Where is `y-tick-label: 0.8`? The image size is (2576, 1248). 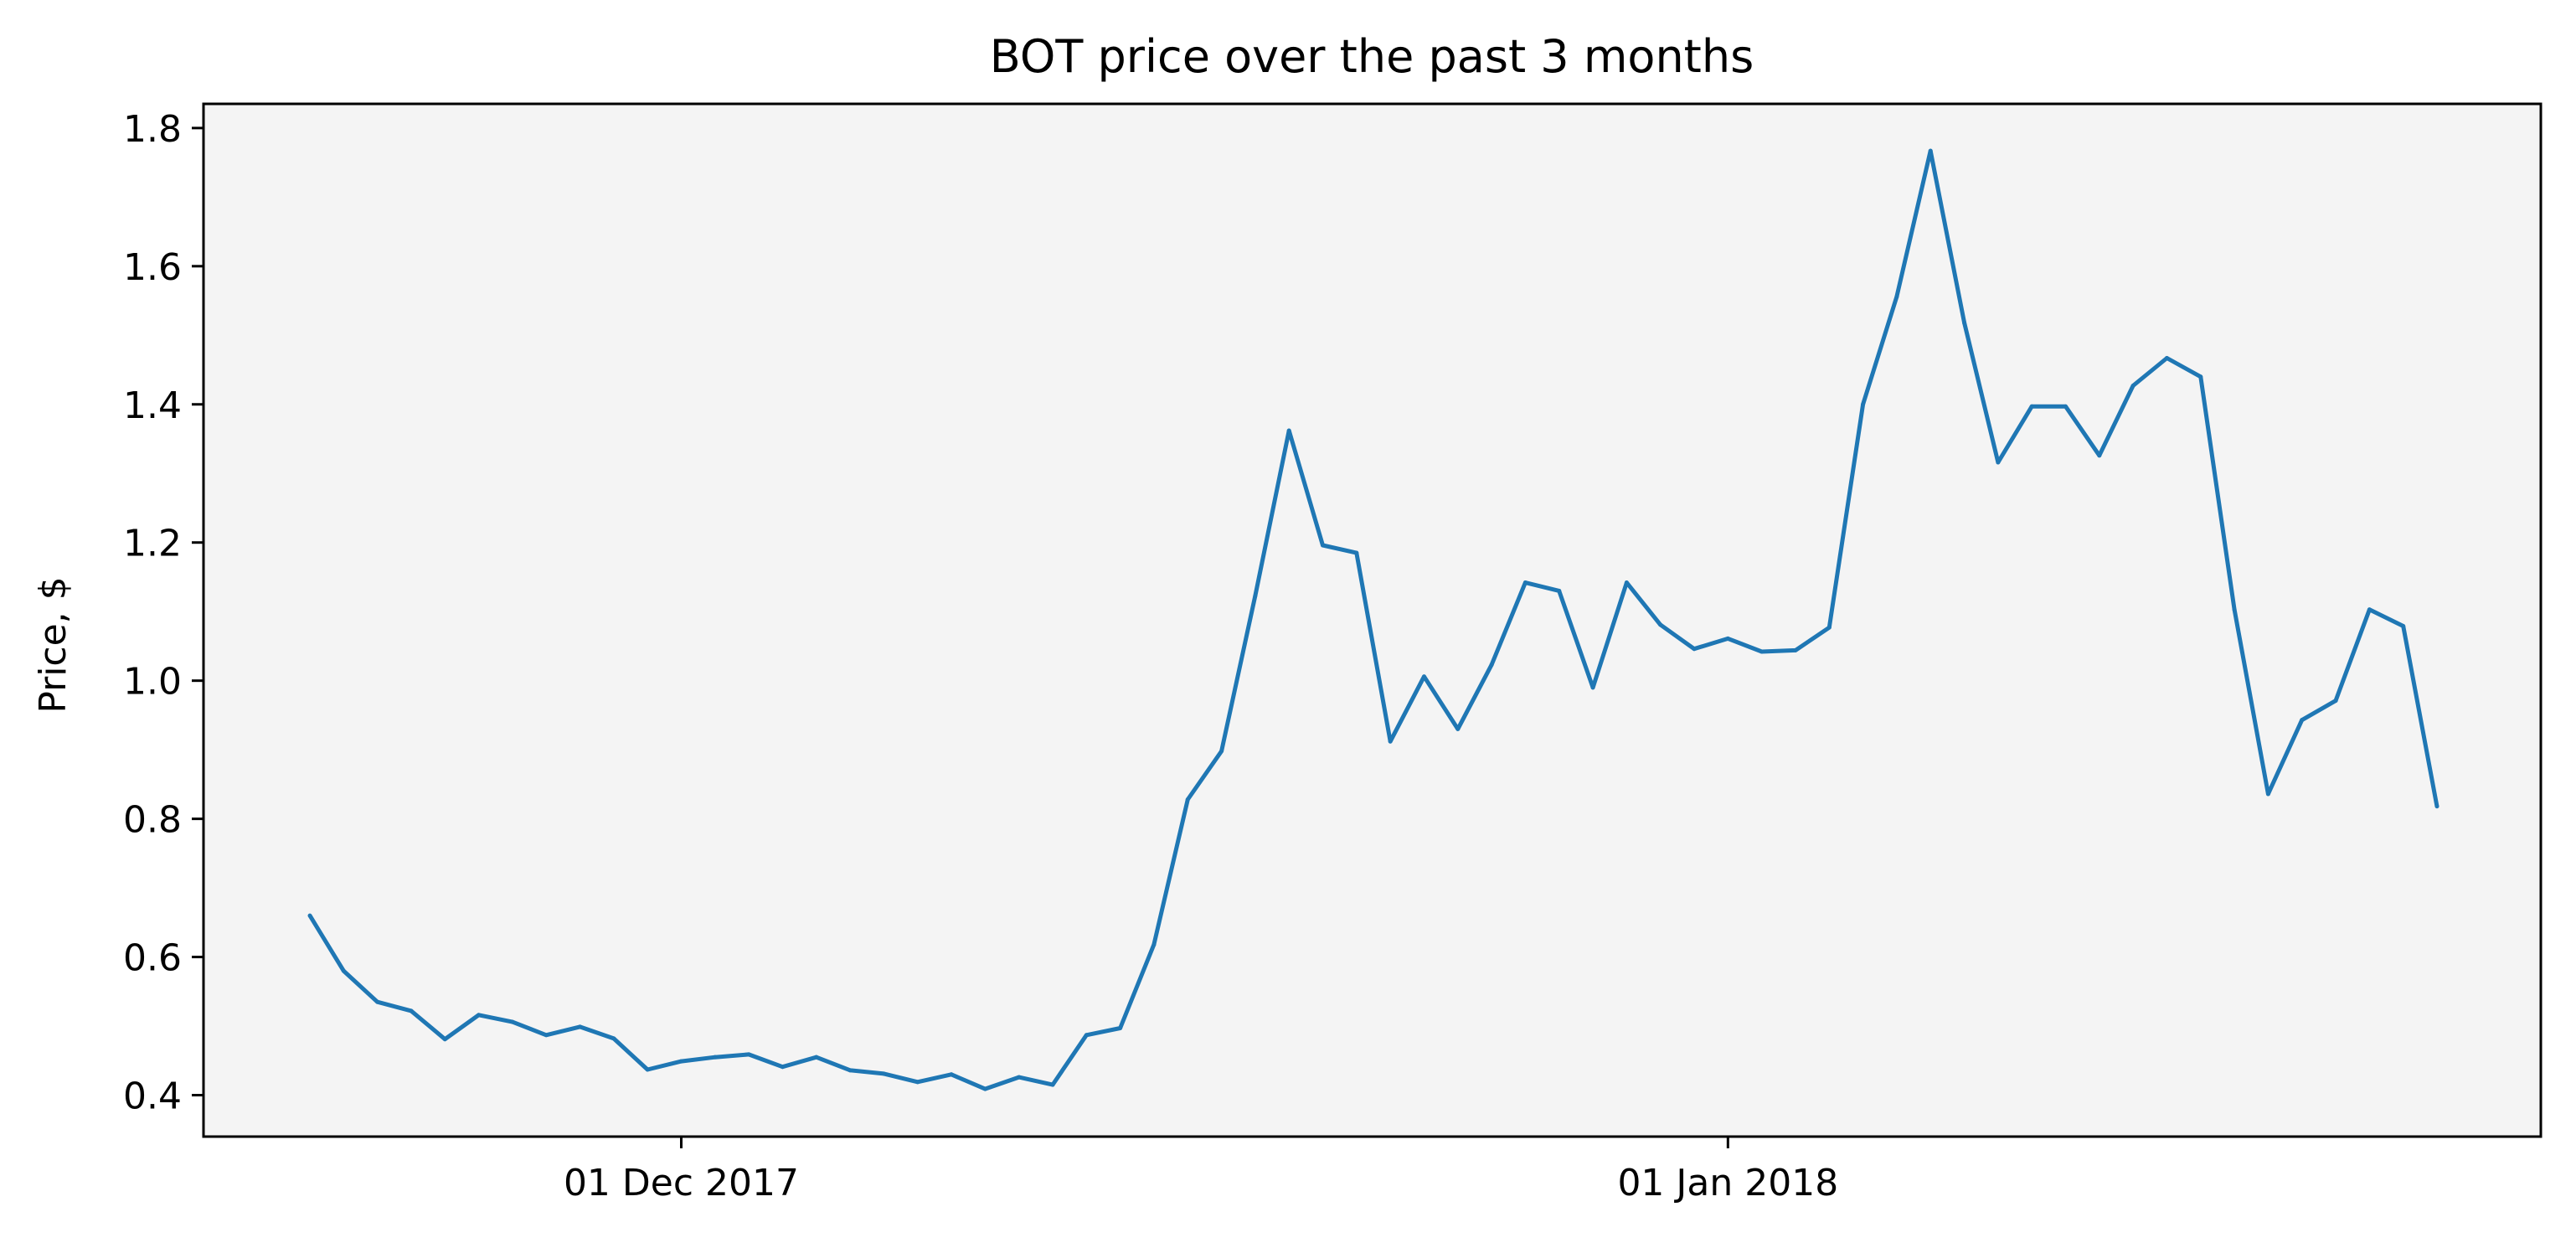
y-tick-label: 0.8 is located at coordinates (152, 820).